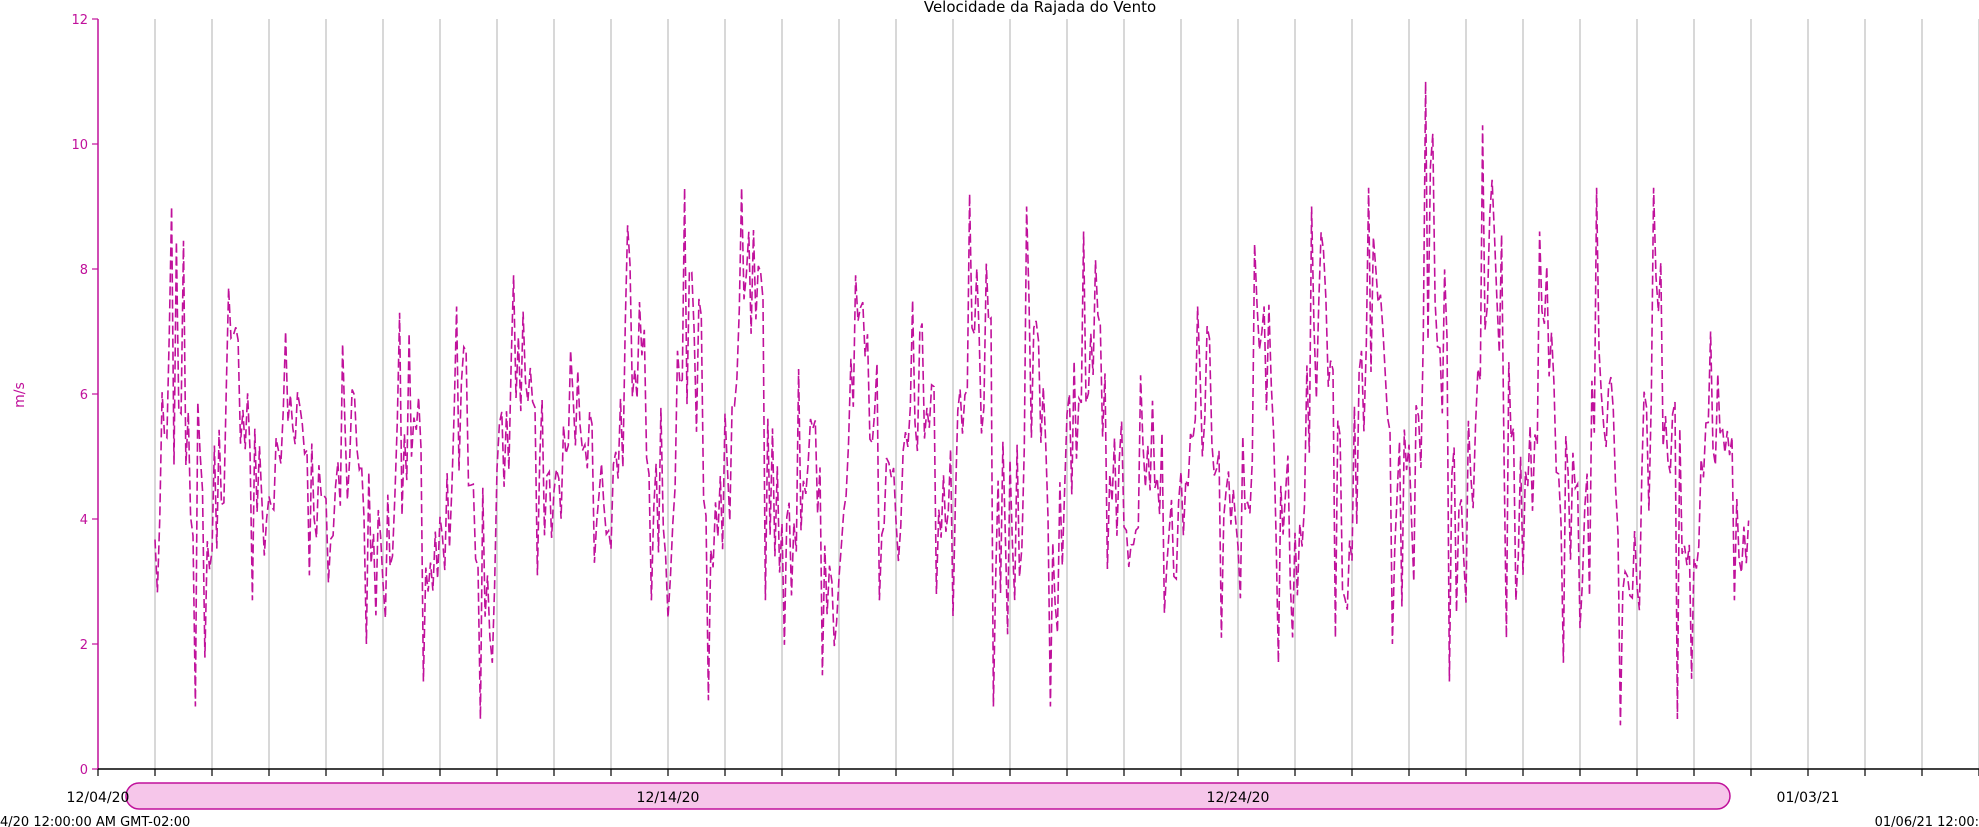 This screenshot has width=1979, height=827. I want to click on y-tick-label: 4, so click(84, 520).